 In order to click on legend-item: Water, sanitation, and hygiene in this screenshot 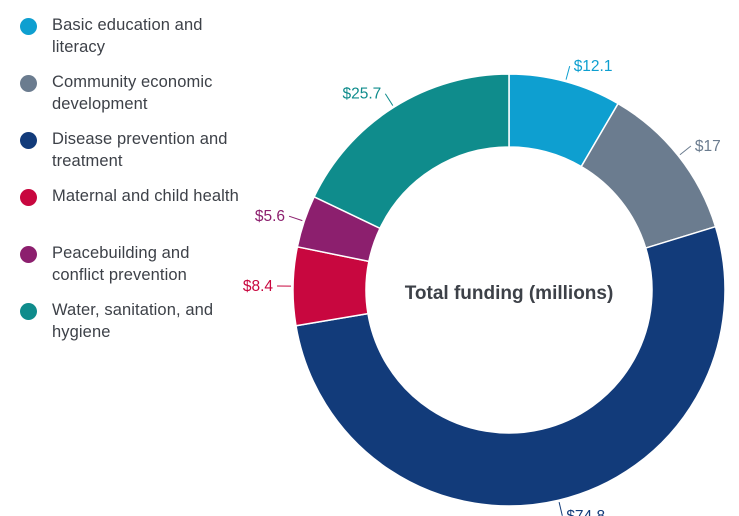, I will do `click(132, 327)`.